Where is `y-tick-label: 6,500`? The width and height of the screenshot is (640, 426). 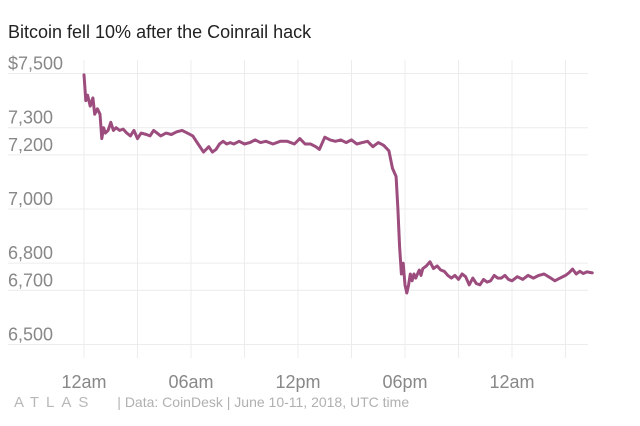
y-tick-label: 6,500 is located at coordinates (30, 334).